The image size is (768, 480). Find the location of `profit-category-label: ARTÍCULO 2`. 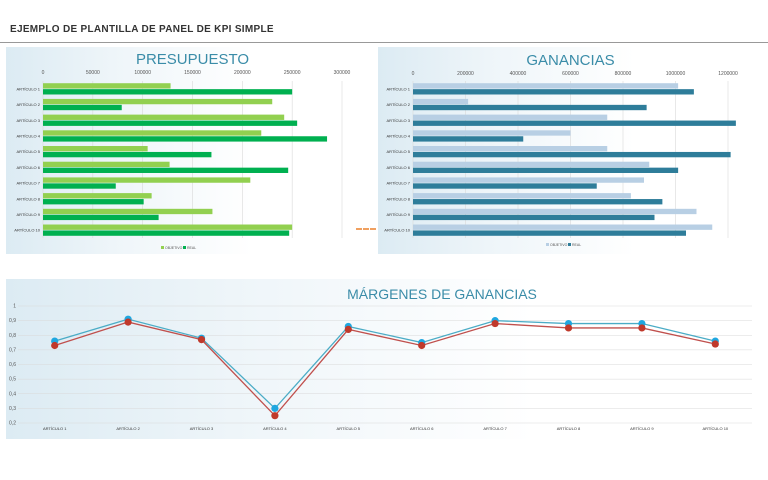

profit-category-label: ARTÍCULO 2 is located at coordinates (399, 104).